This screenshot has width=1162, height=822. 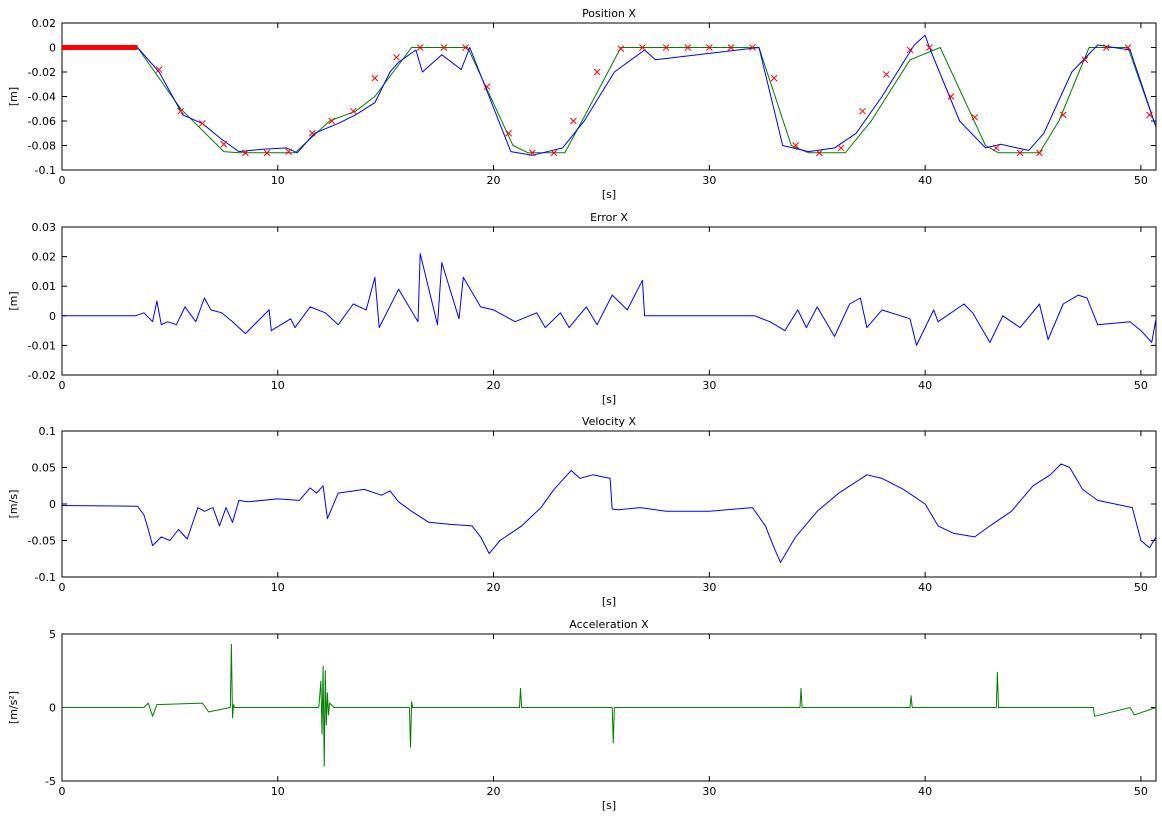 I want to click on series-line-velocity, so click(x=609, y=513).